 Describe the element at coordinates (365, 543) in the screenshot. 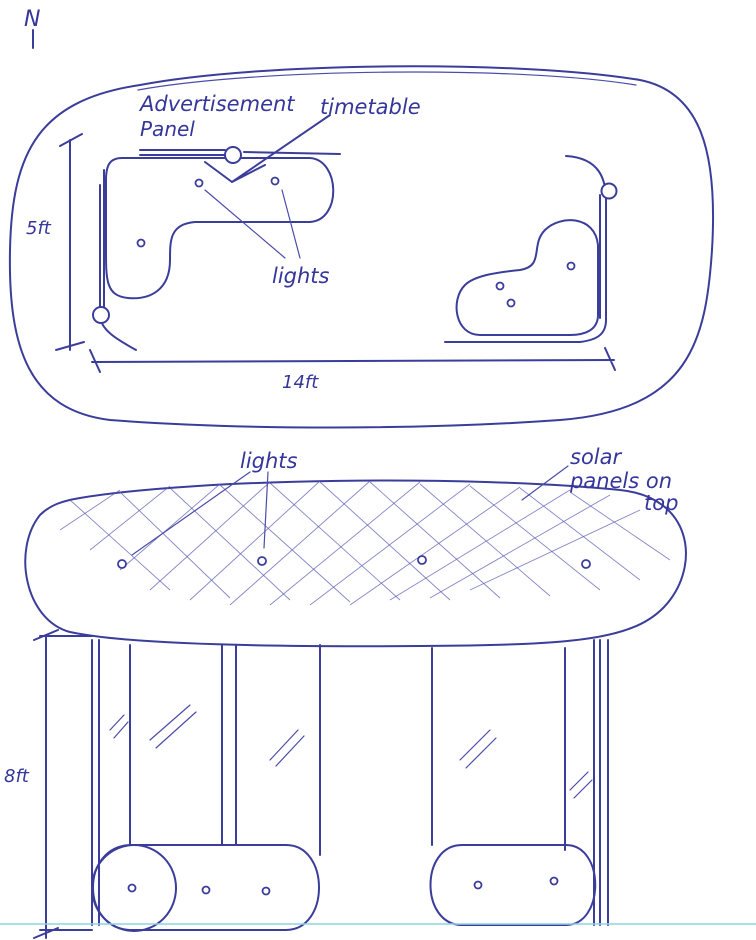

I see `solar-panel-hatching` at that location.